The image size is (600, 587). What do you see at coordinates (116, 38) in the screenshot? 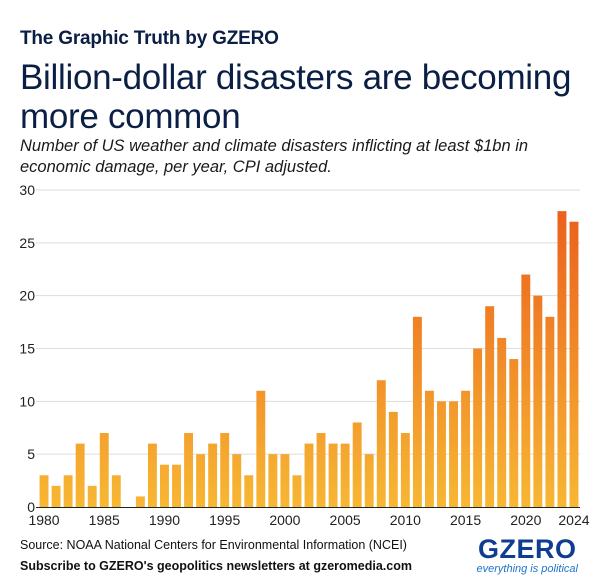
I see `kicker-prefix: The Graphic Truth by` at bounding box center [116, 38].